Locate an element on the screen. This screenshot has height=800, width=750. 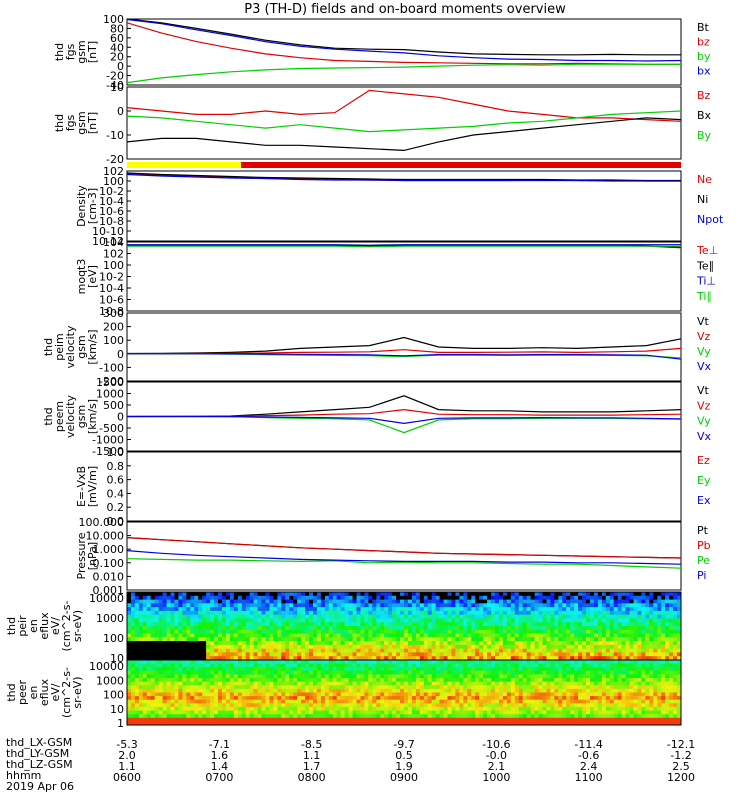
series-line-Npot is located at coordinates (403, 177).